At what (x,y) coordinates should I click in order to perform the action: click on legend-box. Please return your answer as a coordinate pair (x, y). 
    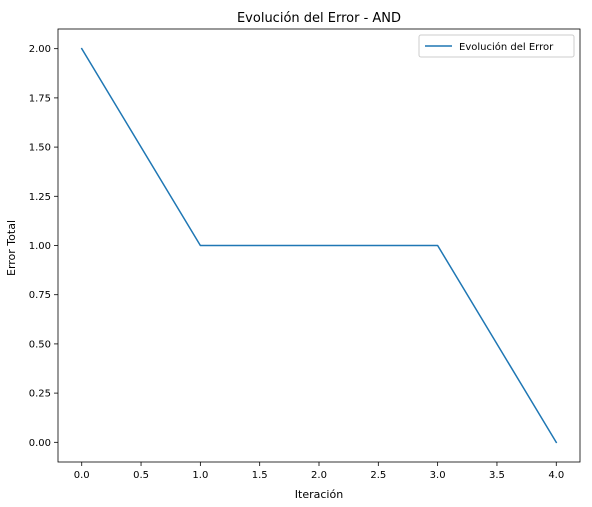
    Looking at the image, I should click on (496, 46).